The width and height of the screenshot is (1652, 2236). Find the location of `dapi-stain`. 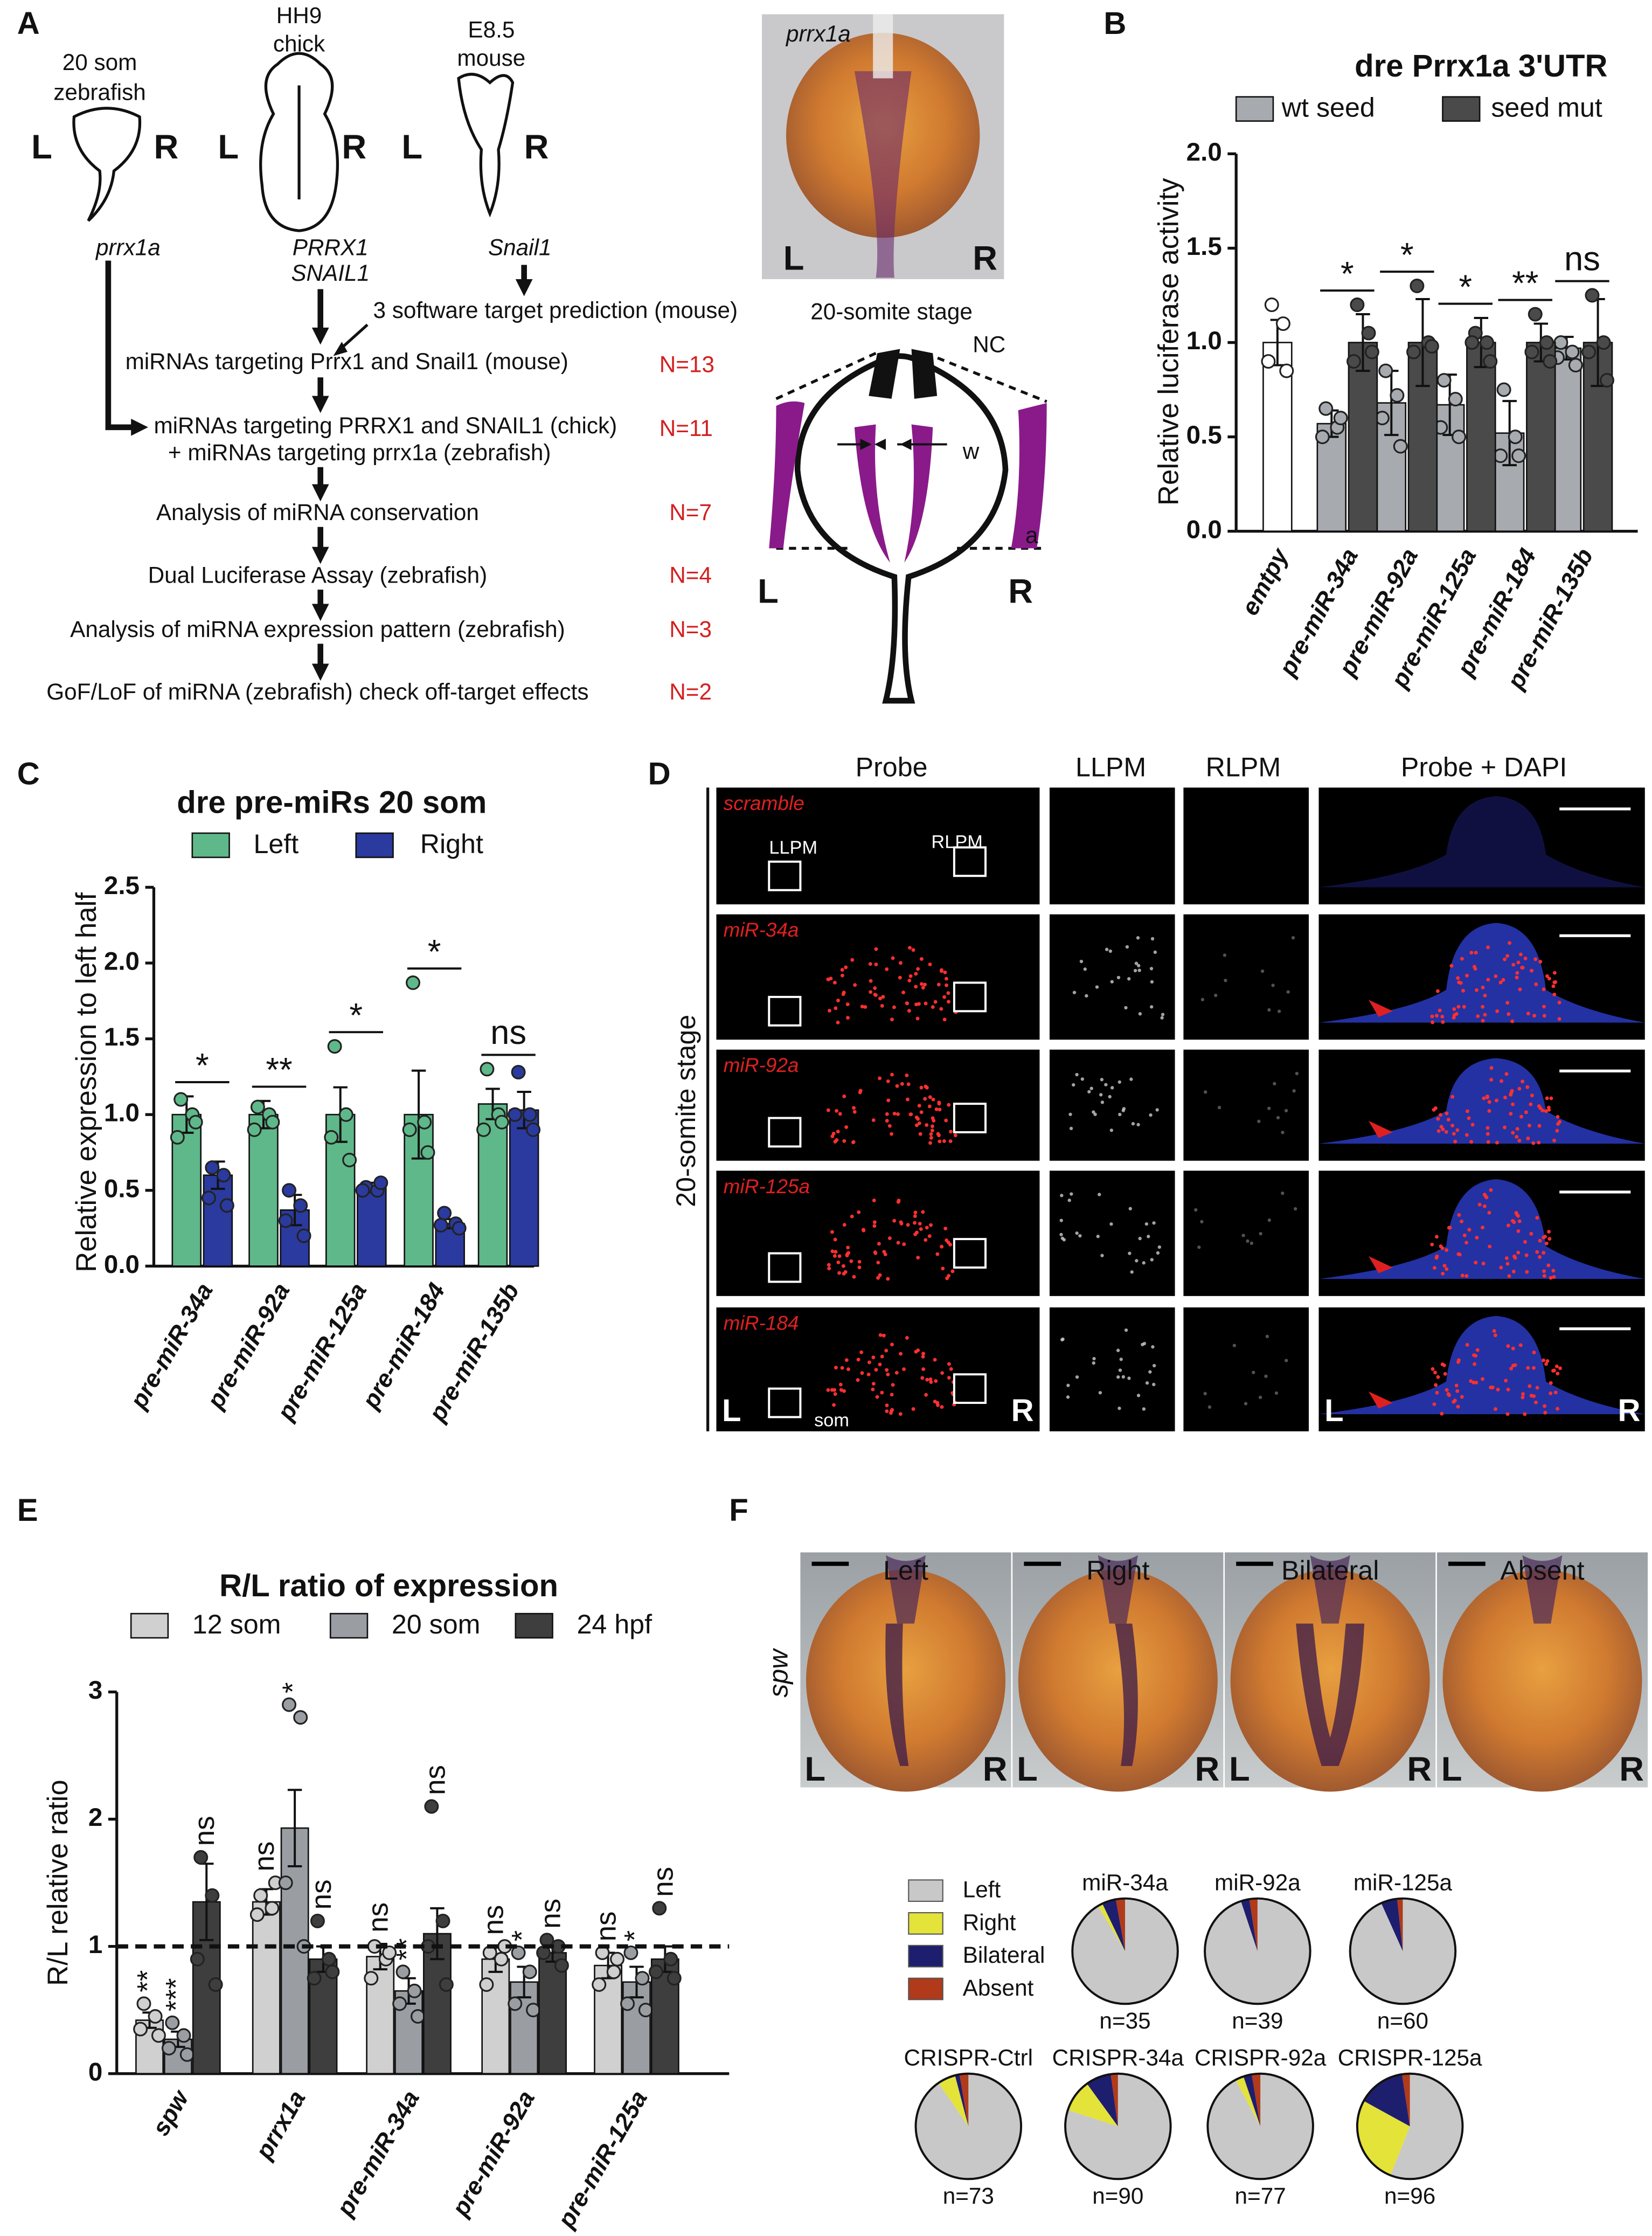

dapi-stain is located at coordinates (1481, 1101).